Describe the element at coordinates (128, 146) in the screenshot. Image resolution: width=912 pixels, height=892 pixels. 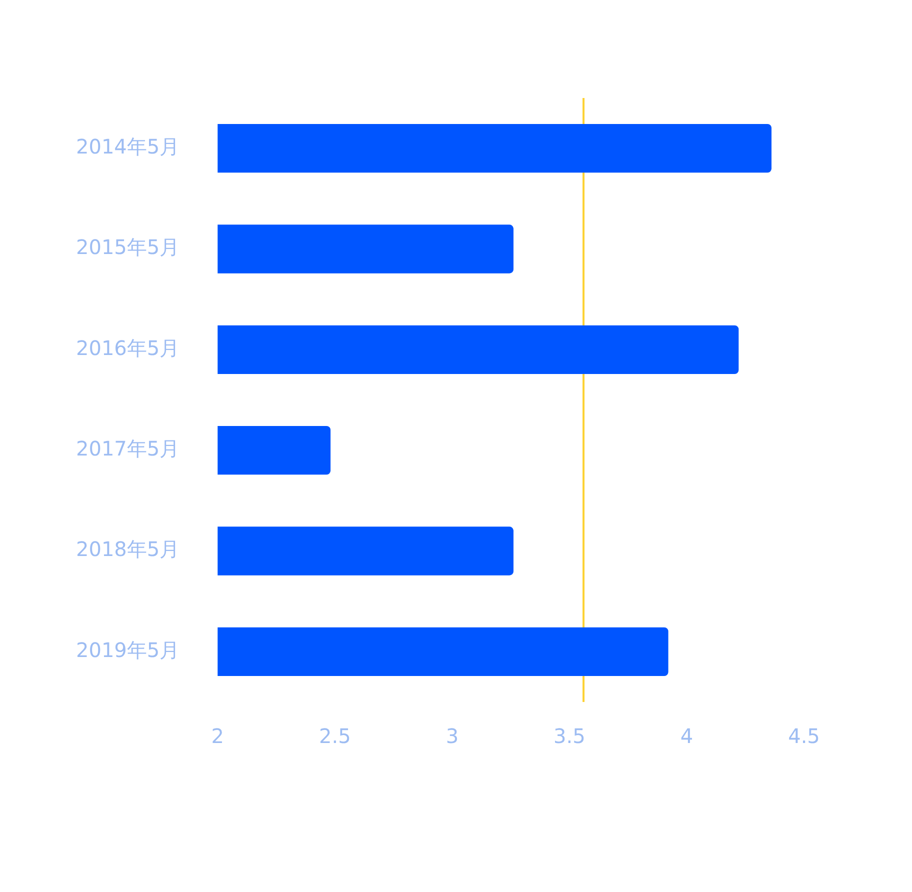
I see `y-tick-label: 2014年5月` at that location.